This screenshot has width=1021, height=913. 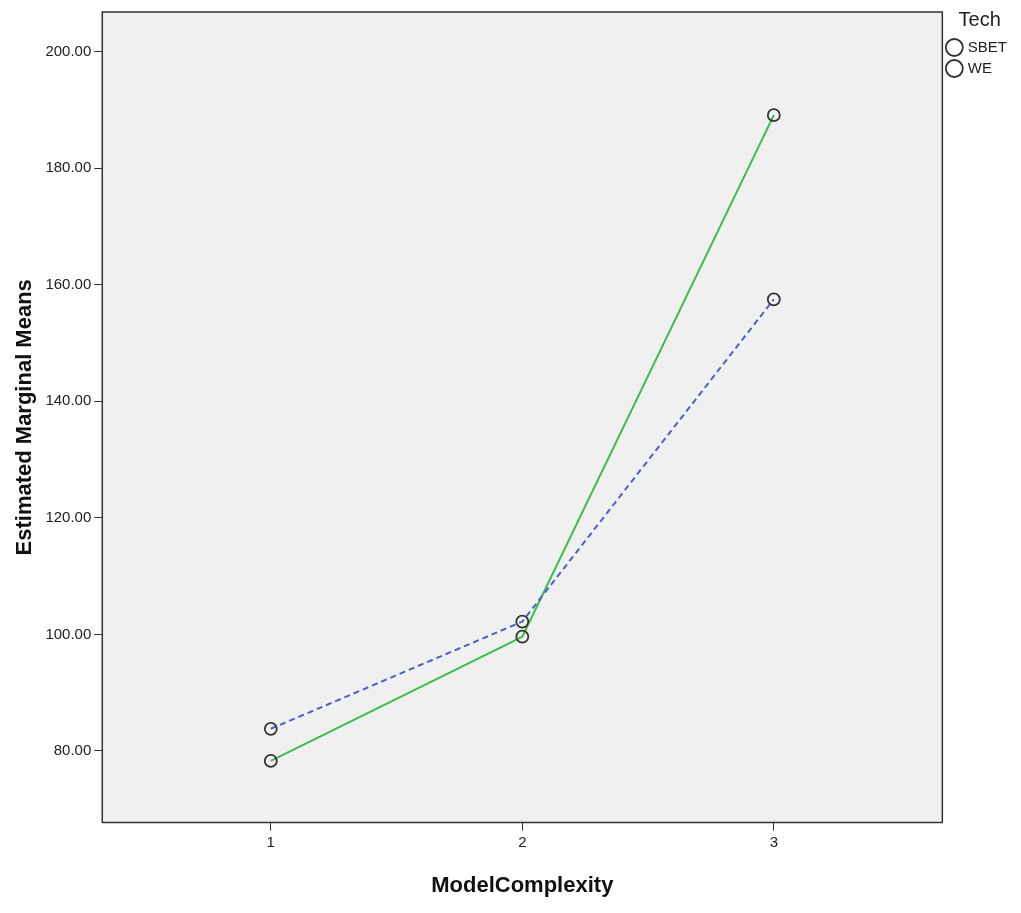 I want to click on y-tick-label: 200.00, so click(x=68, y=50).